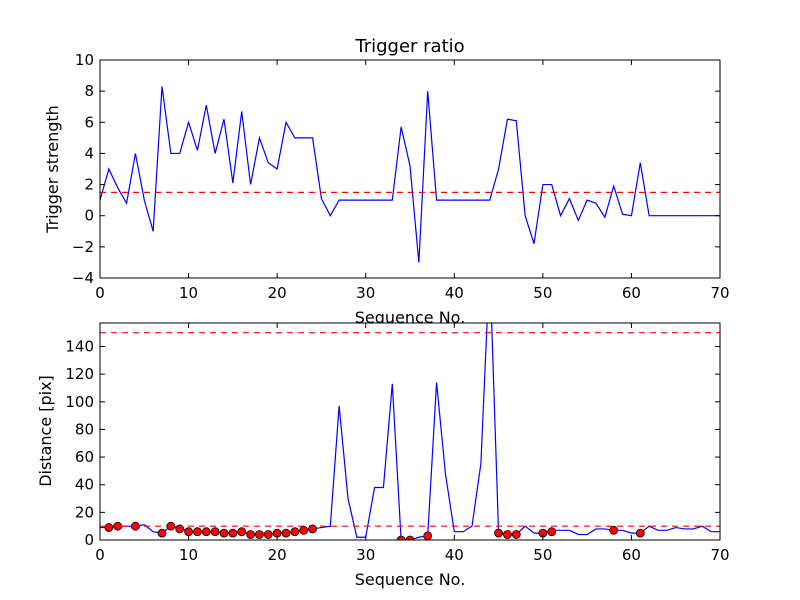  What do you see at coordinates (89, 122) in the screenshot?
I see `top-y-tick-label: 6` at bounding box center [89, 122].